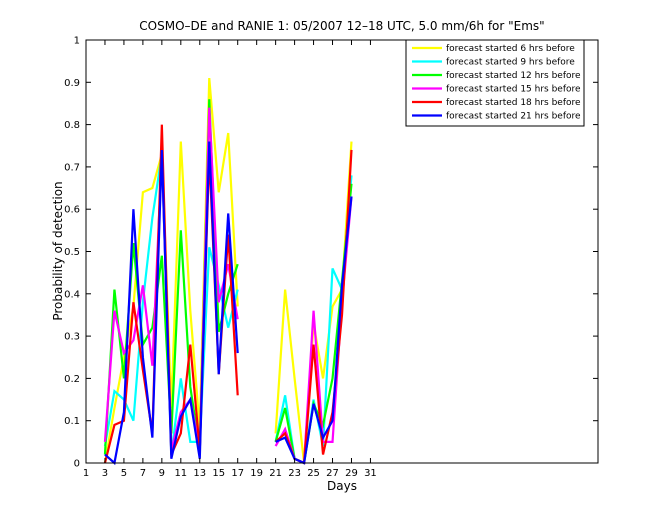 Image resolution: width=660 pixels, height=520 pixels. I want to click on x-tick-label: 7, so click(143, 473).